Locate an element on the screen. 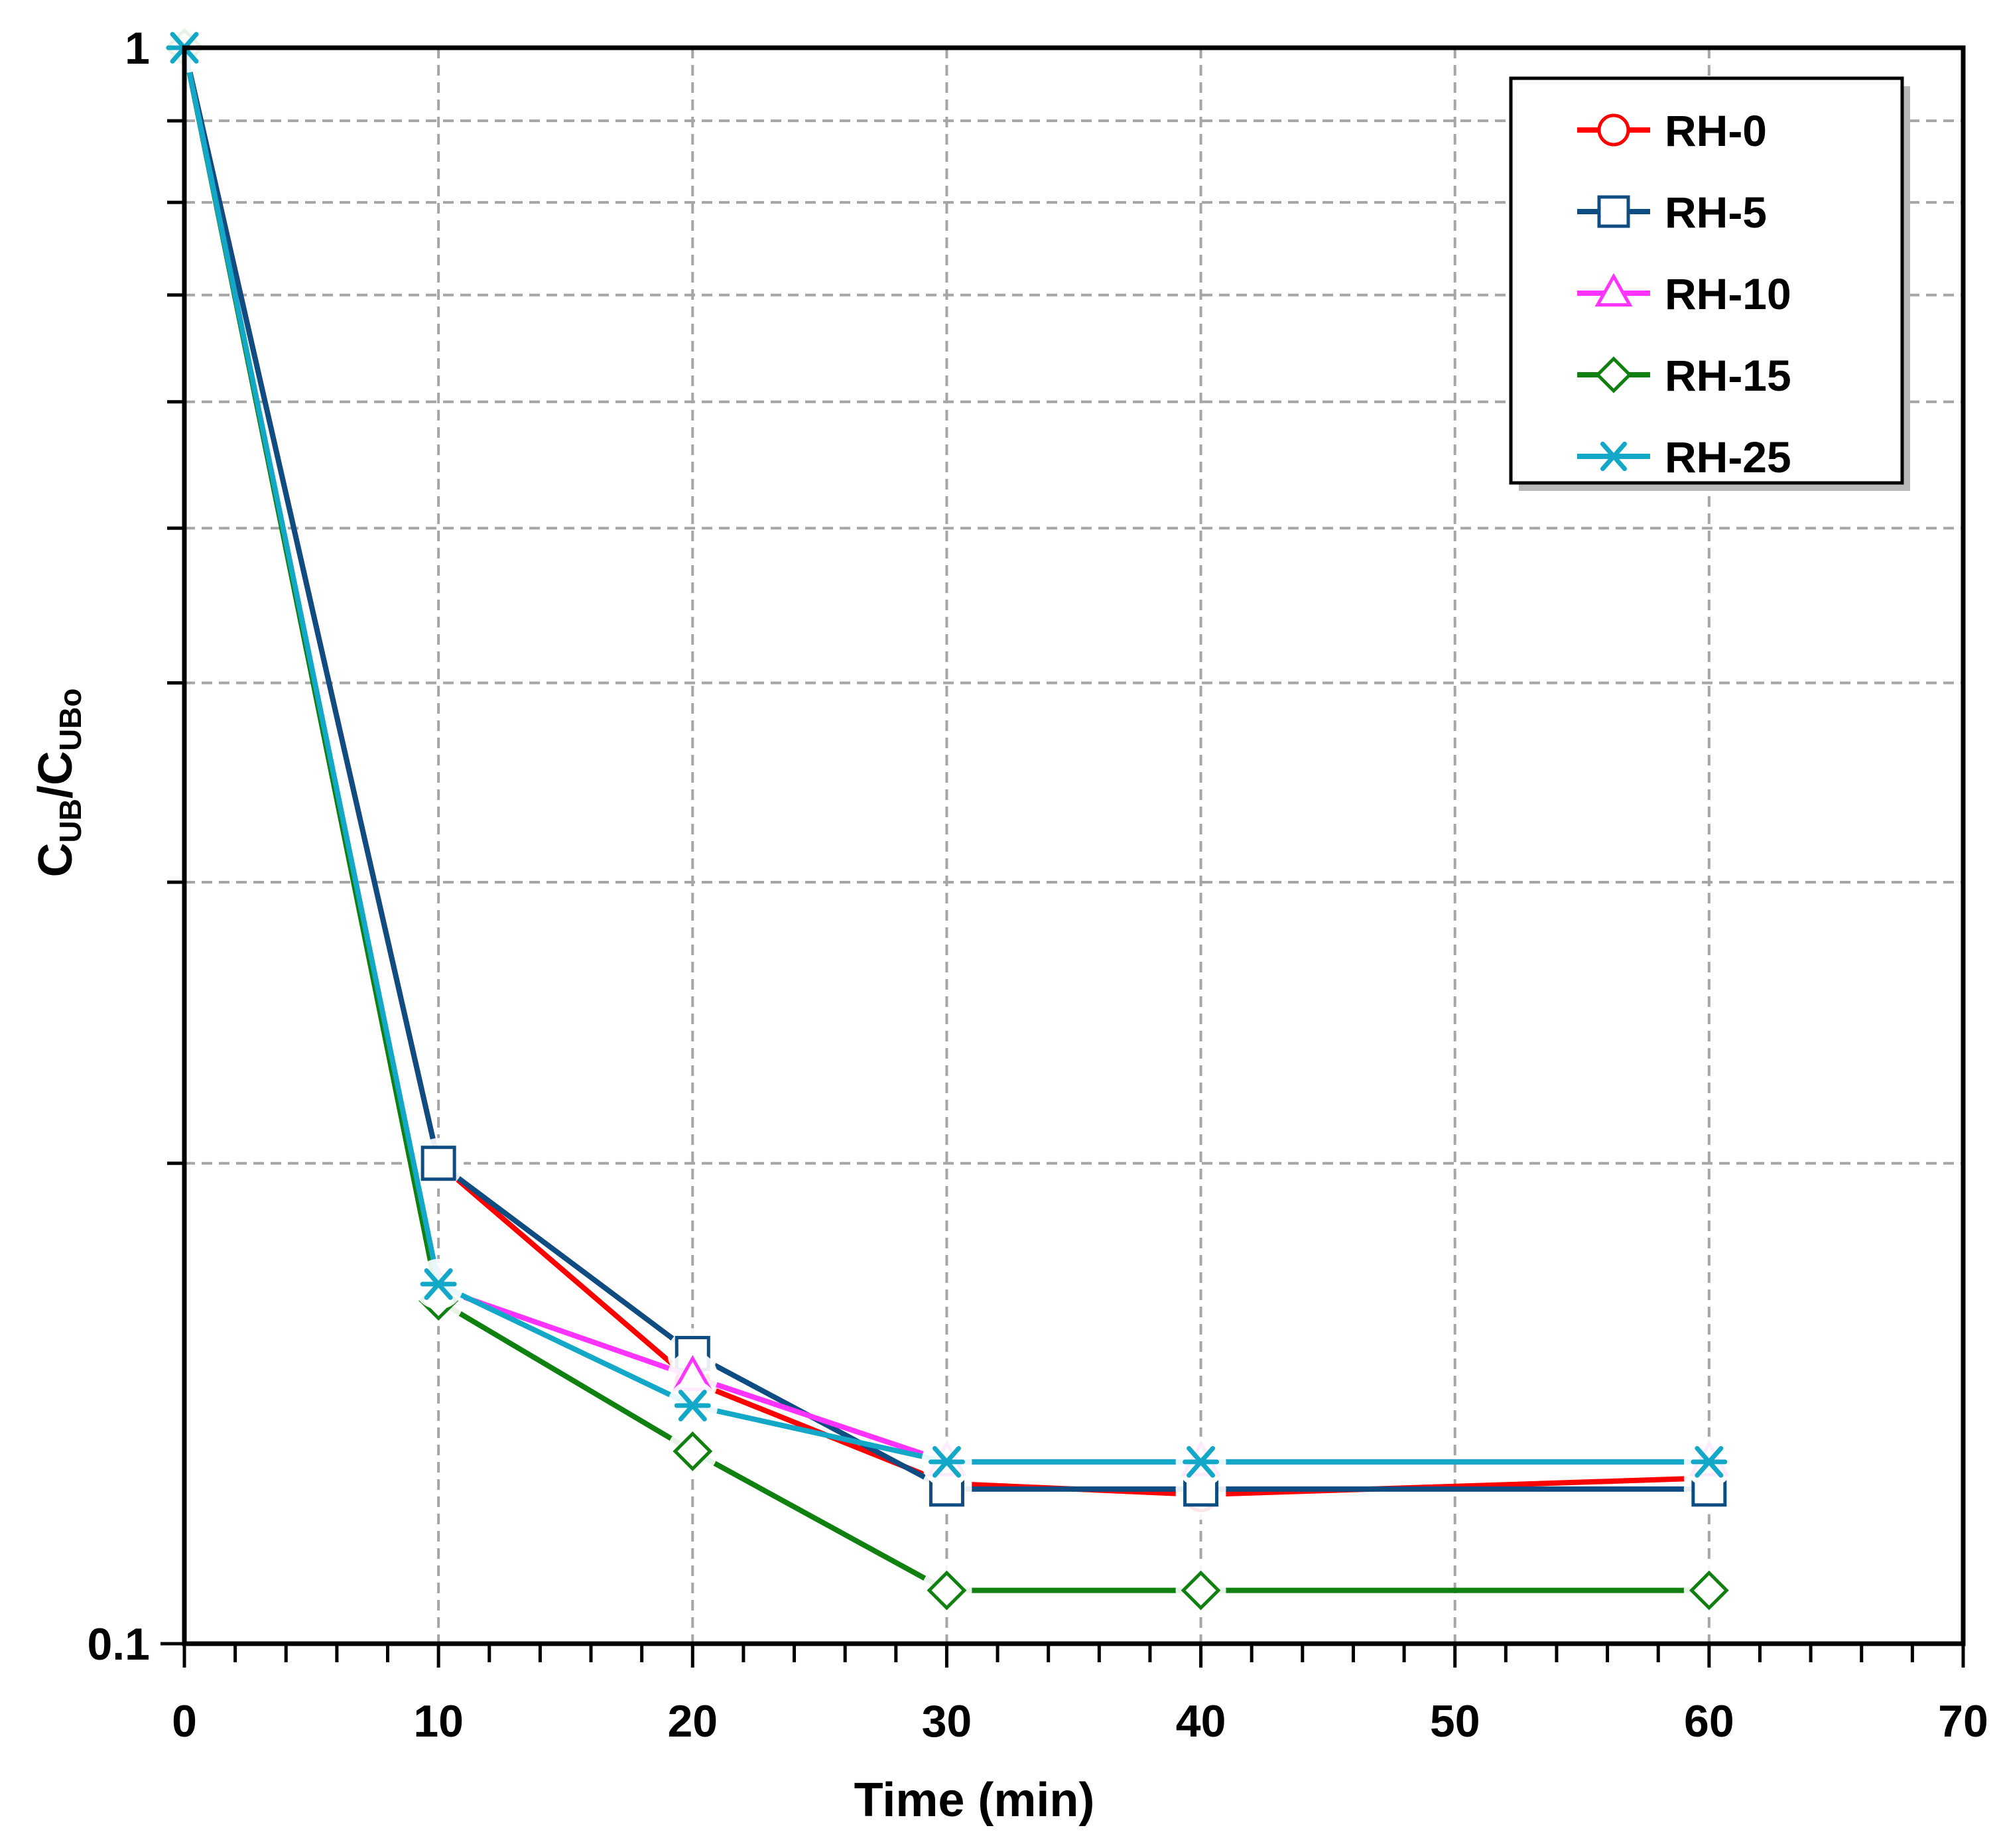  y-axis-title: CUB/CUBo is located at coordinates (59, 783).